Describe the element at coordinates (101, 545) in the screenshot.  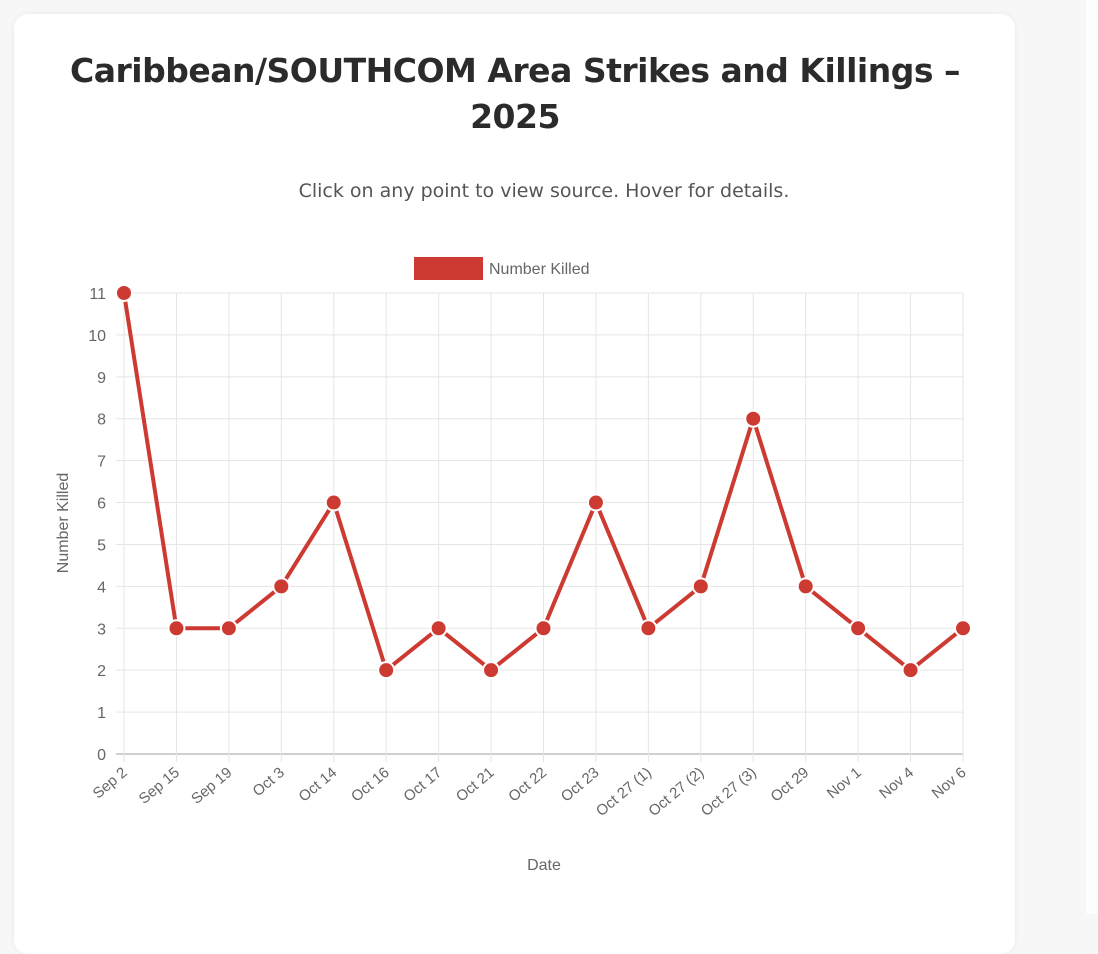
I see `y-tick-label: 5` at that location.